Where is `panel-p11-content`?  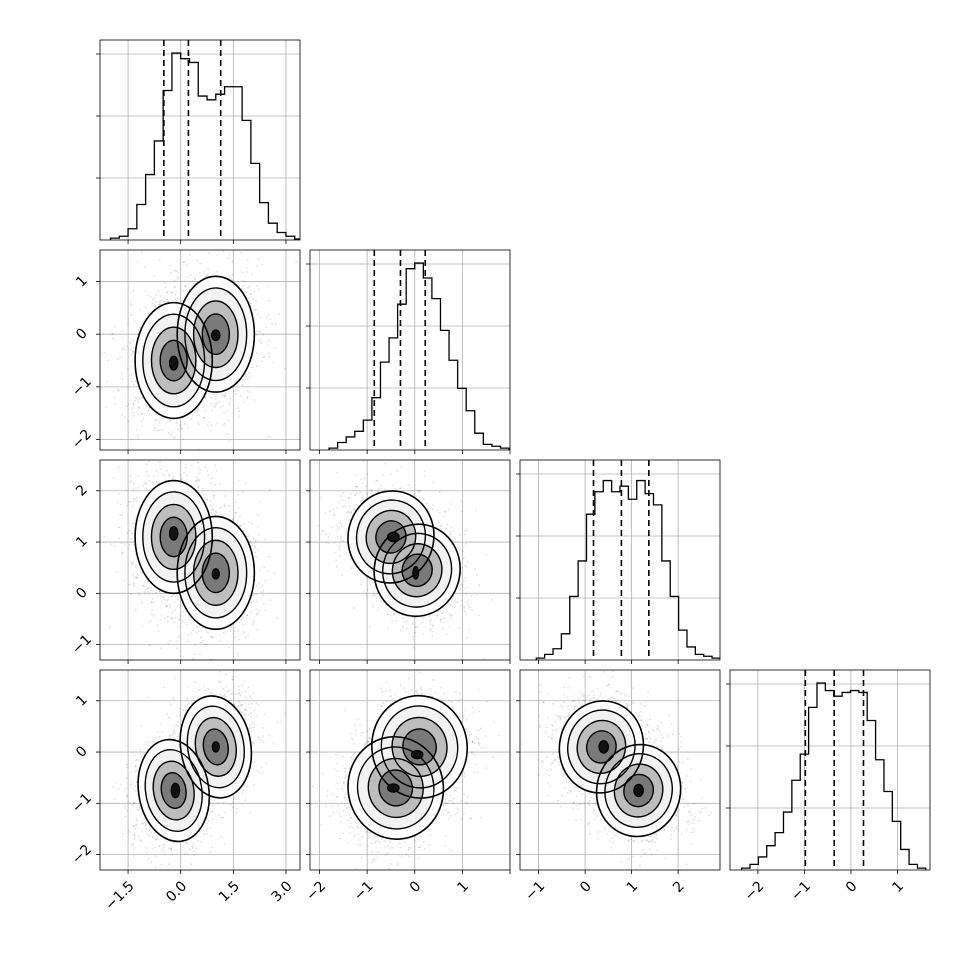 panel-p11-content is located at coordinates (410, 350).